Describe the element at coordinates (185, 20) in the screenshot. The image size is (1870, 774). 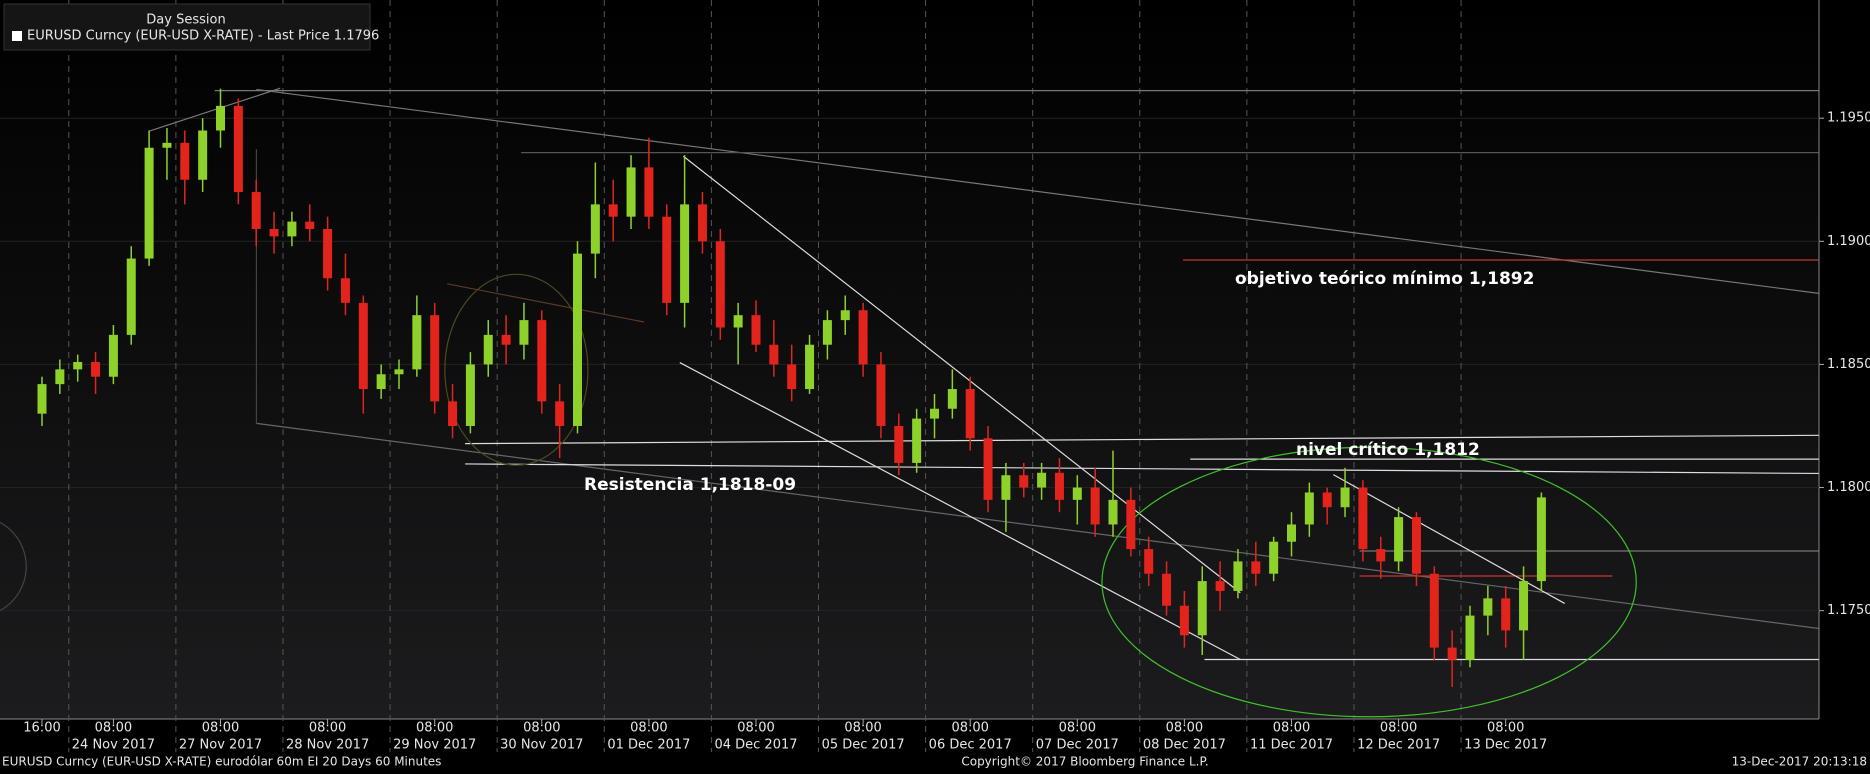
I see `legend-title: Day Session` at that location.